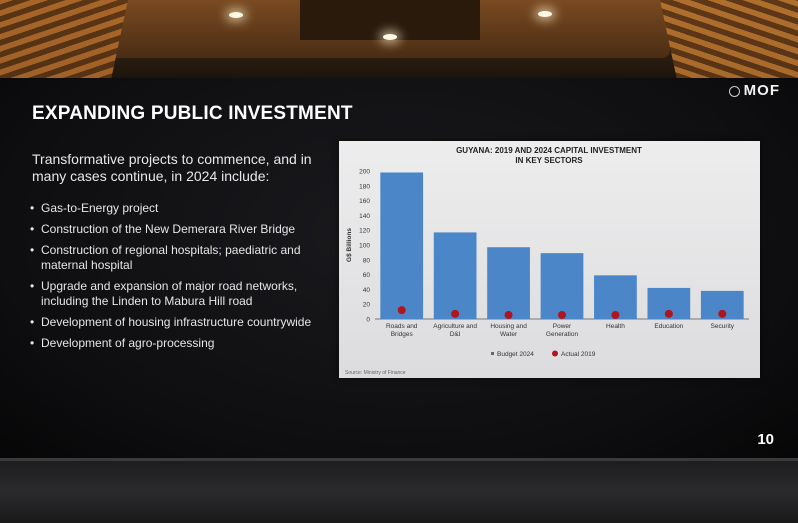  What do you see at coordinates (455, 326) in the screenshot?
I see `x-tick-label: Agriculture and` at bounding box center [455, 326].